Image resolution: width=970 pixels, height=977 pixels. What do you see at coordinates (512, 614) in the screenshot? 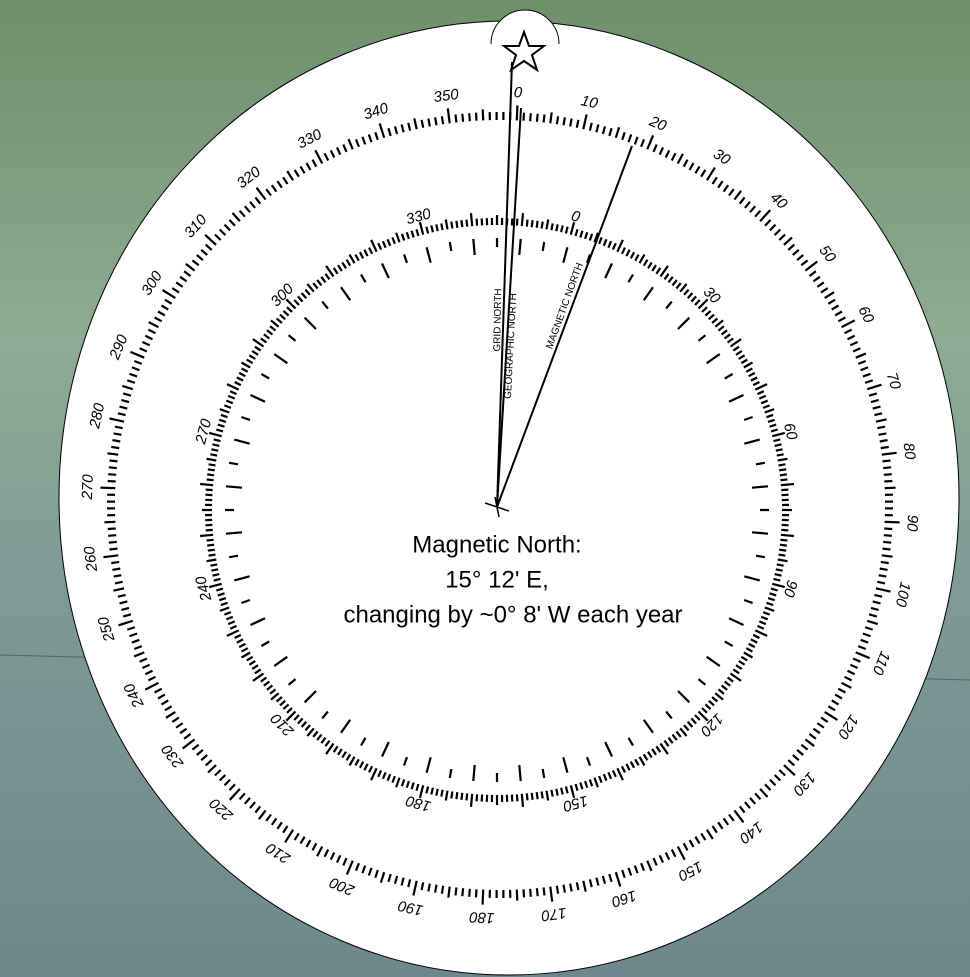
I see `caption-line: changing by ~0° 8' W each year` at bounding box center [512, 614].